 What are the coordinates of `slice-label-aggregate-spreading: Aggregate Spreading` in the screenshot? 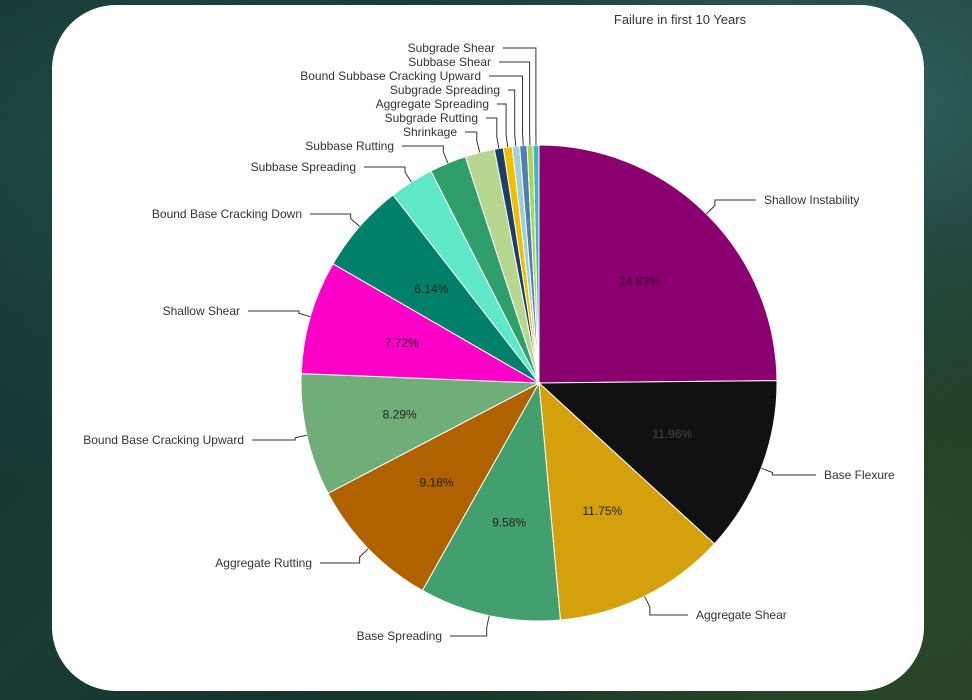 It's located at (432, 104).